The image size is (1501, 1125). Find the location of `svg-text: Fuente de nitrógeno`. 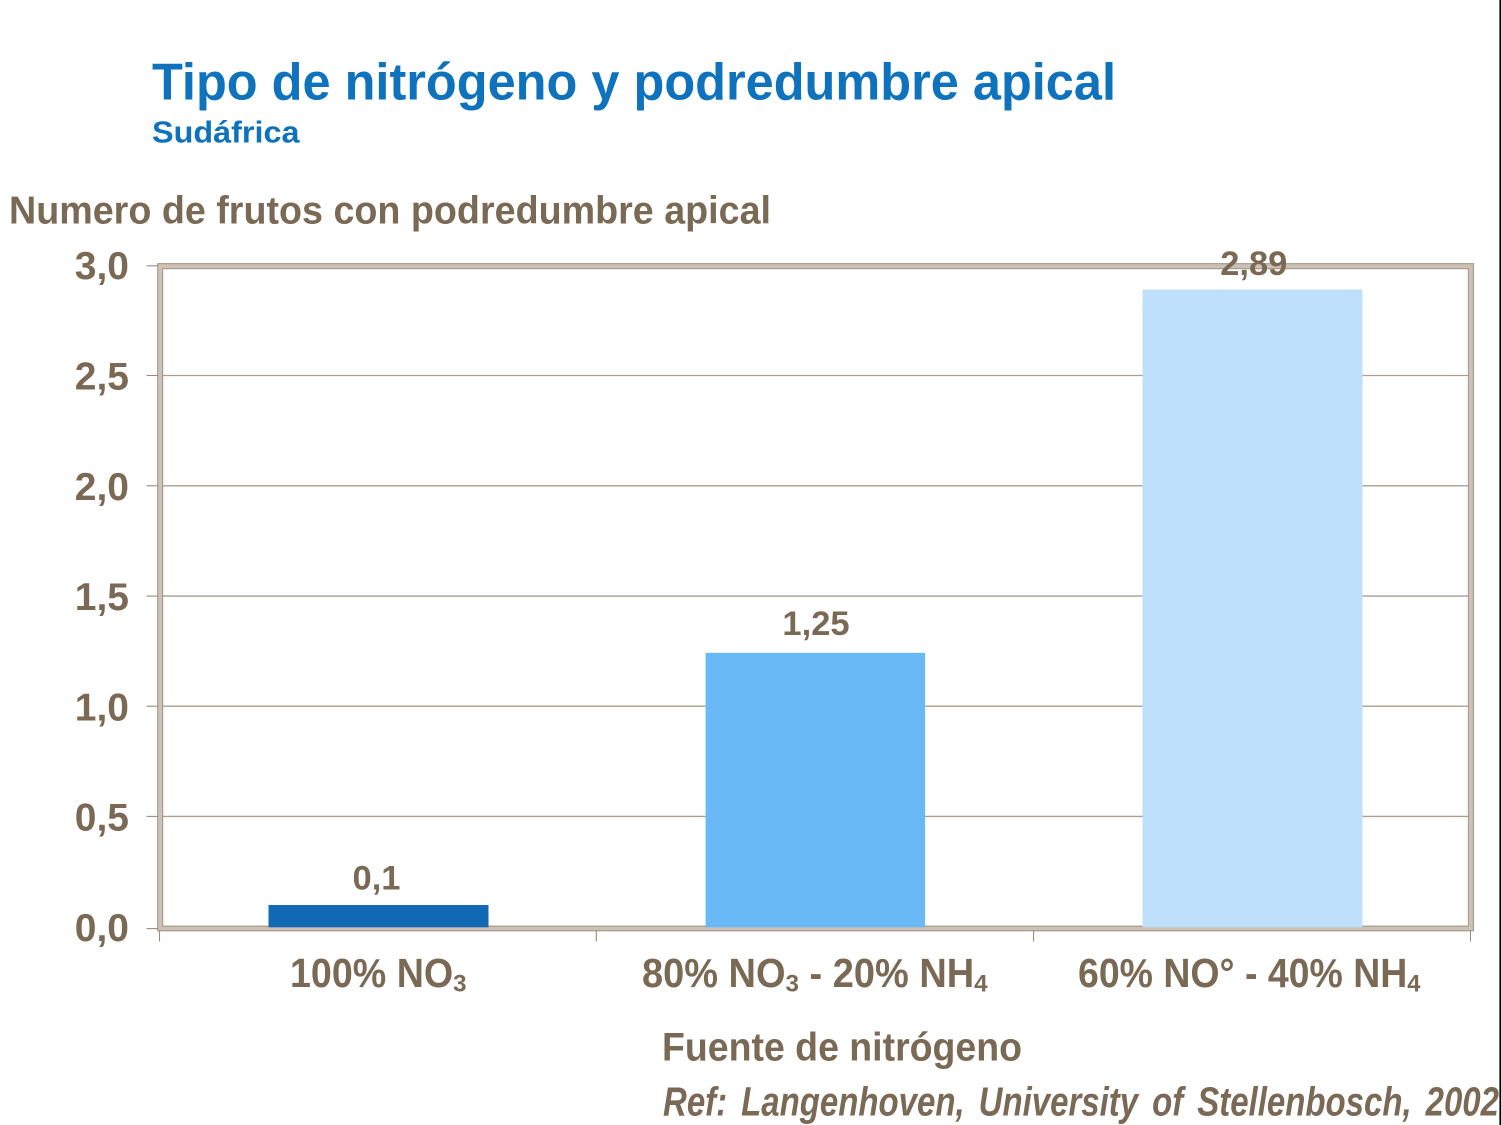

svg-text: Fuente de nitrógeno is located at coordinates (842, 1048).